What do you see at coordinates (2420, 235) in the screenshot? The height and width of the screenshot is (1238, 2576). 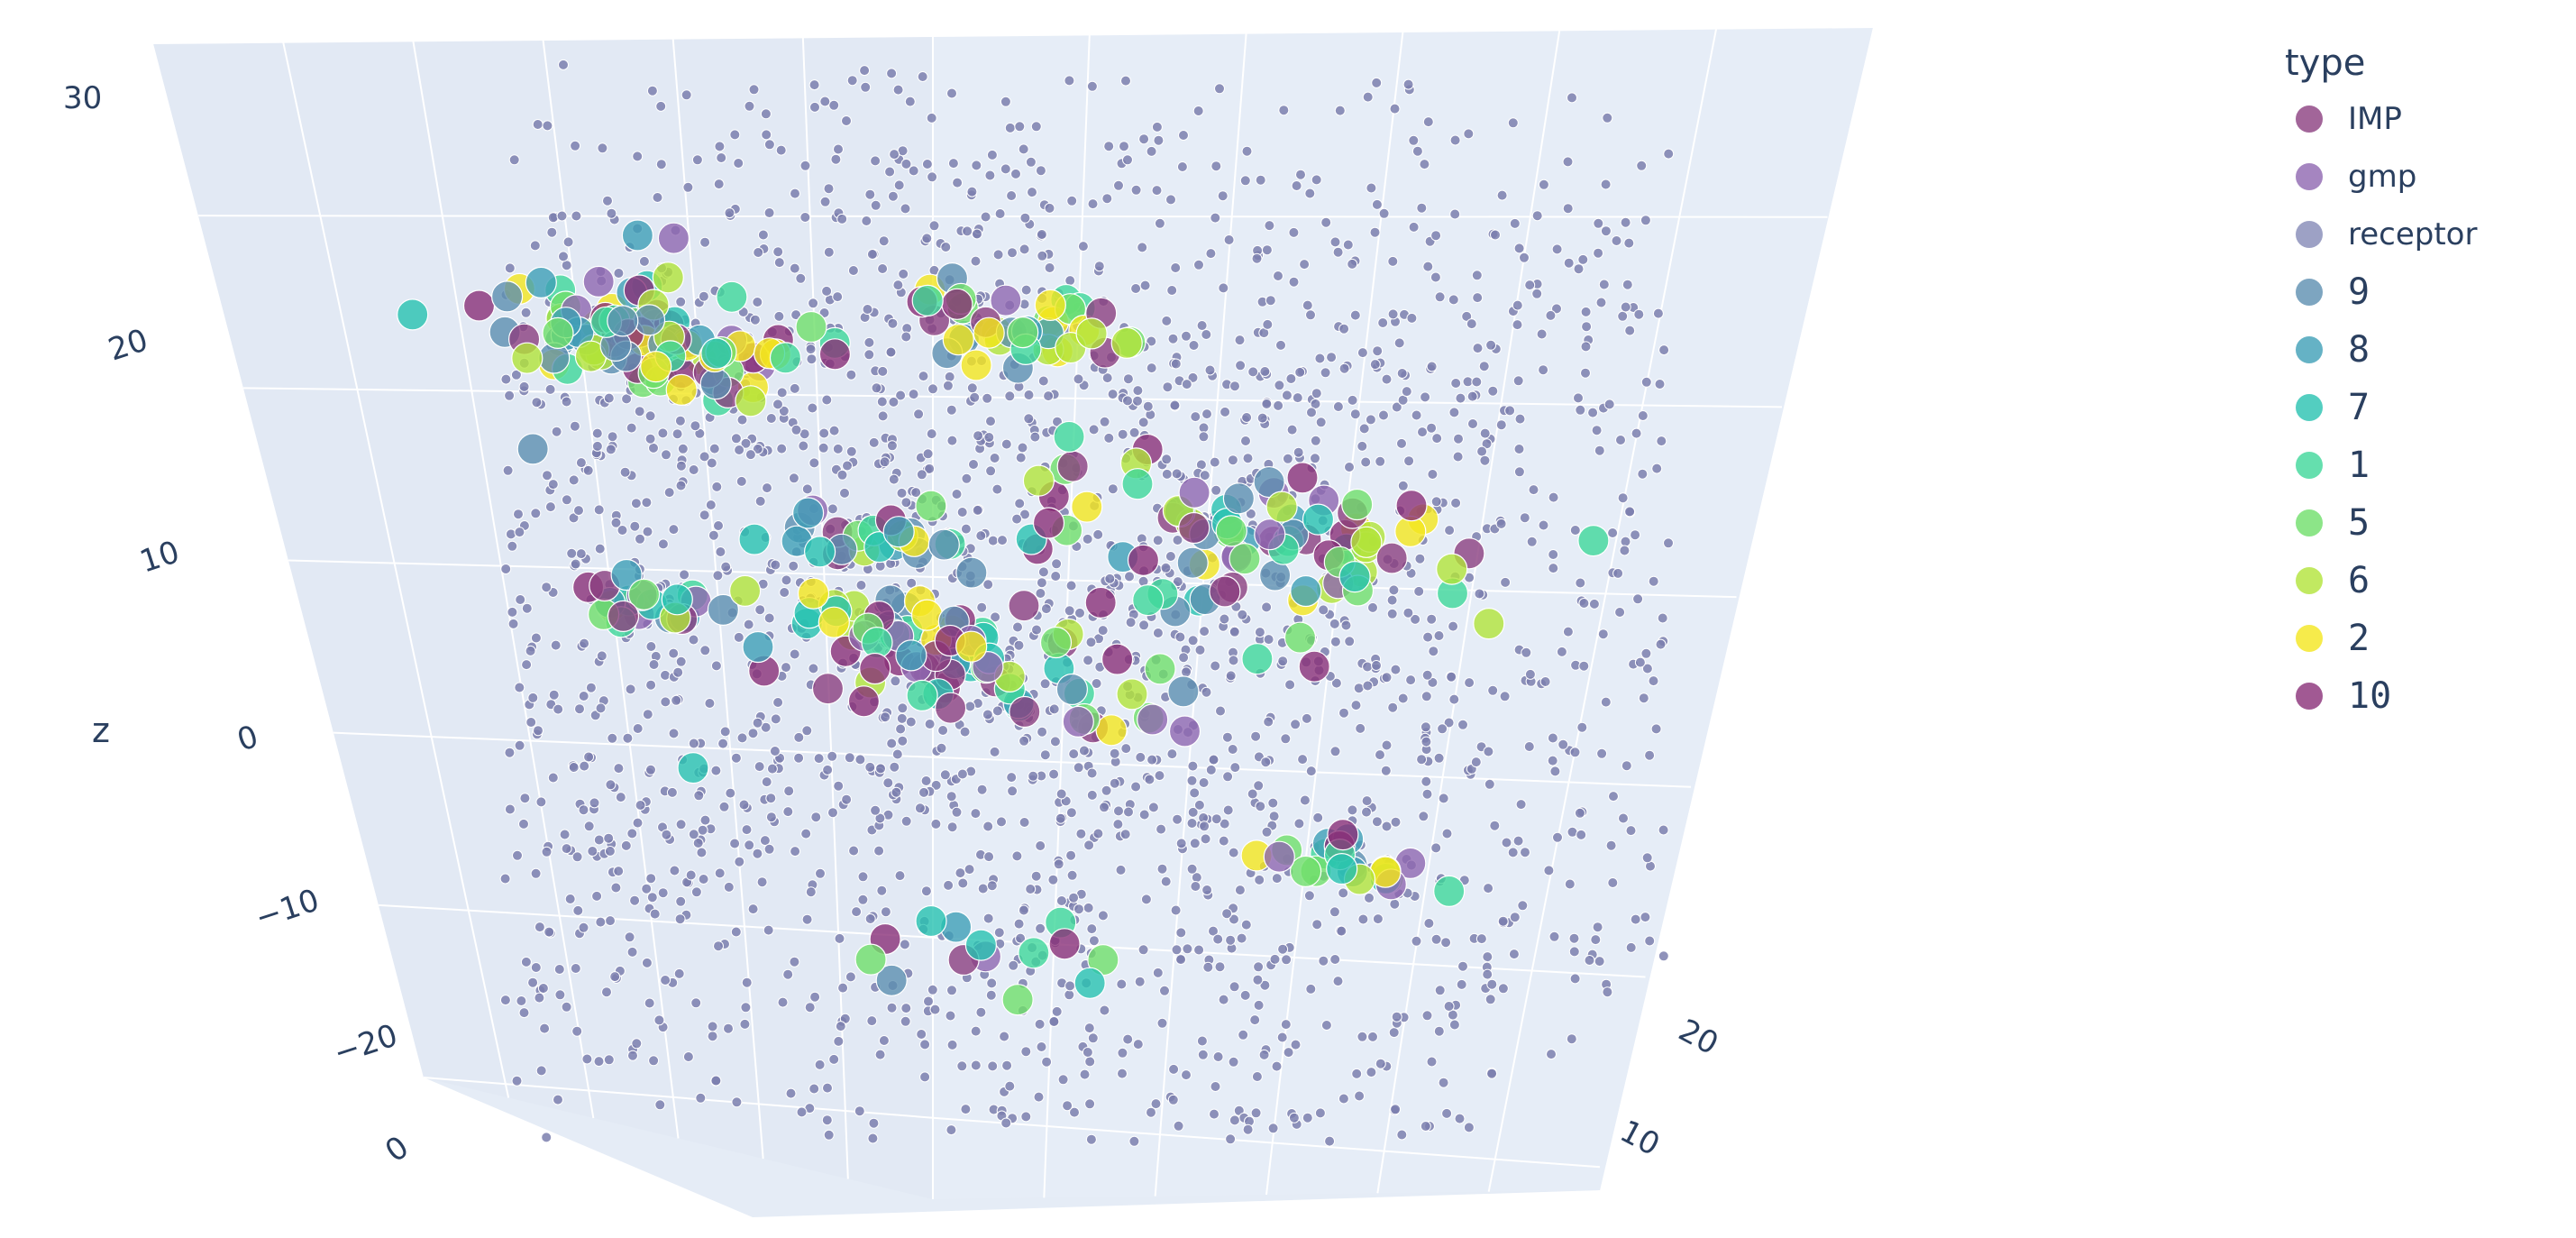 I see `legend-item: receptor` at bounding box center [2420, 235].